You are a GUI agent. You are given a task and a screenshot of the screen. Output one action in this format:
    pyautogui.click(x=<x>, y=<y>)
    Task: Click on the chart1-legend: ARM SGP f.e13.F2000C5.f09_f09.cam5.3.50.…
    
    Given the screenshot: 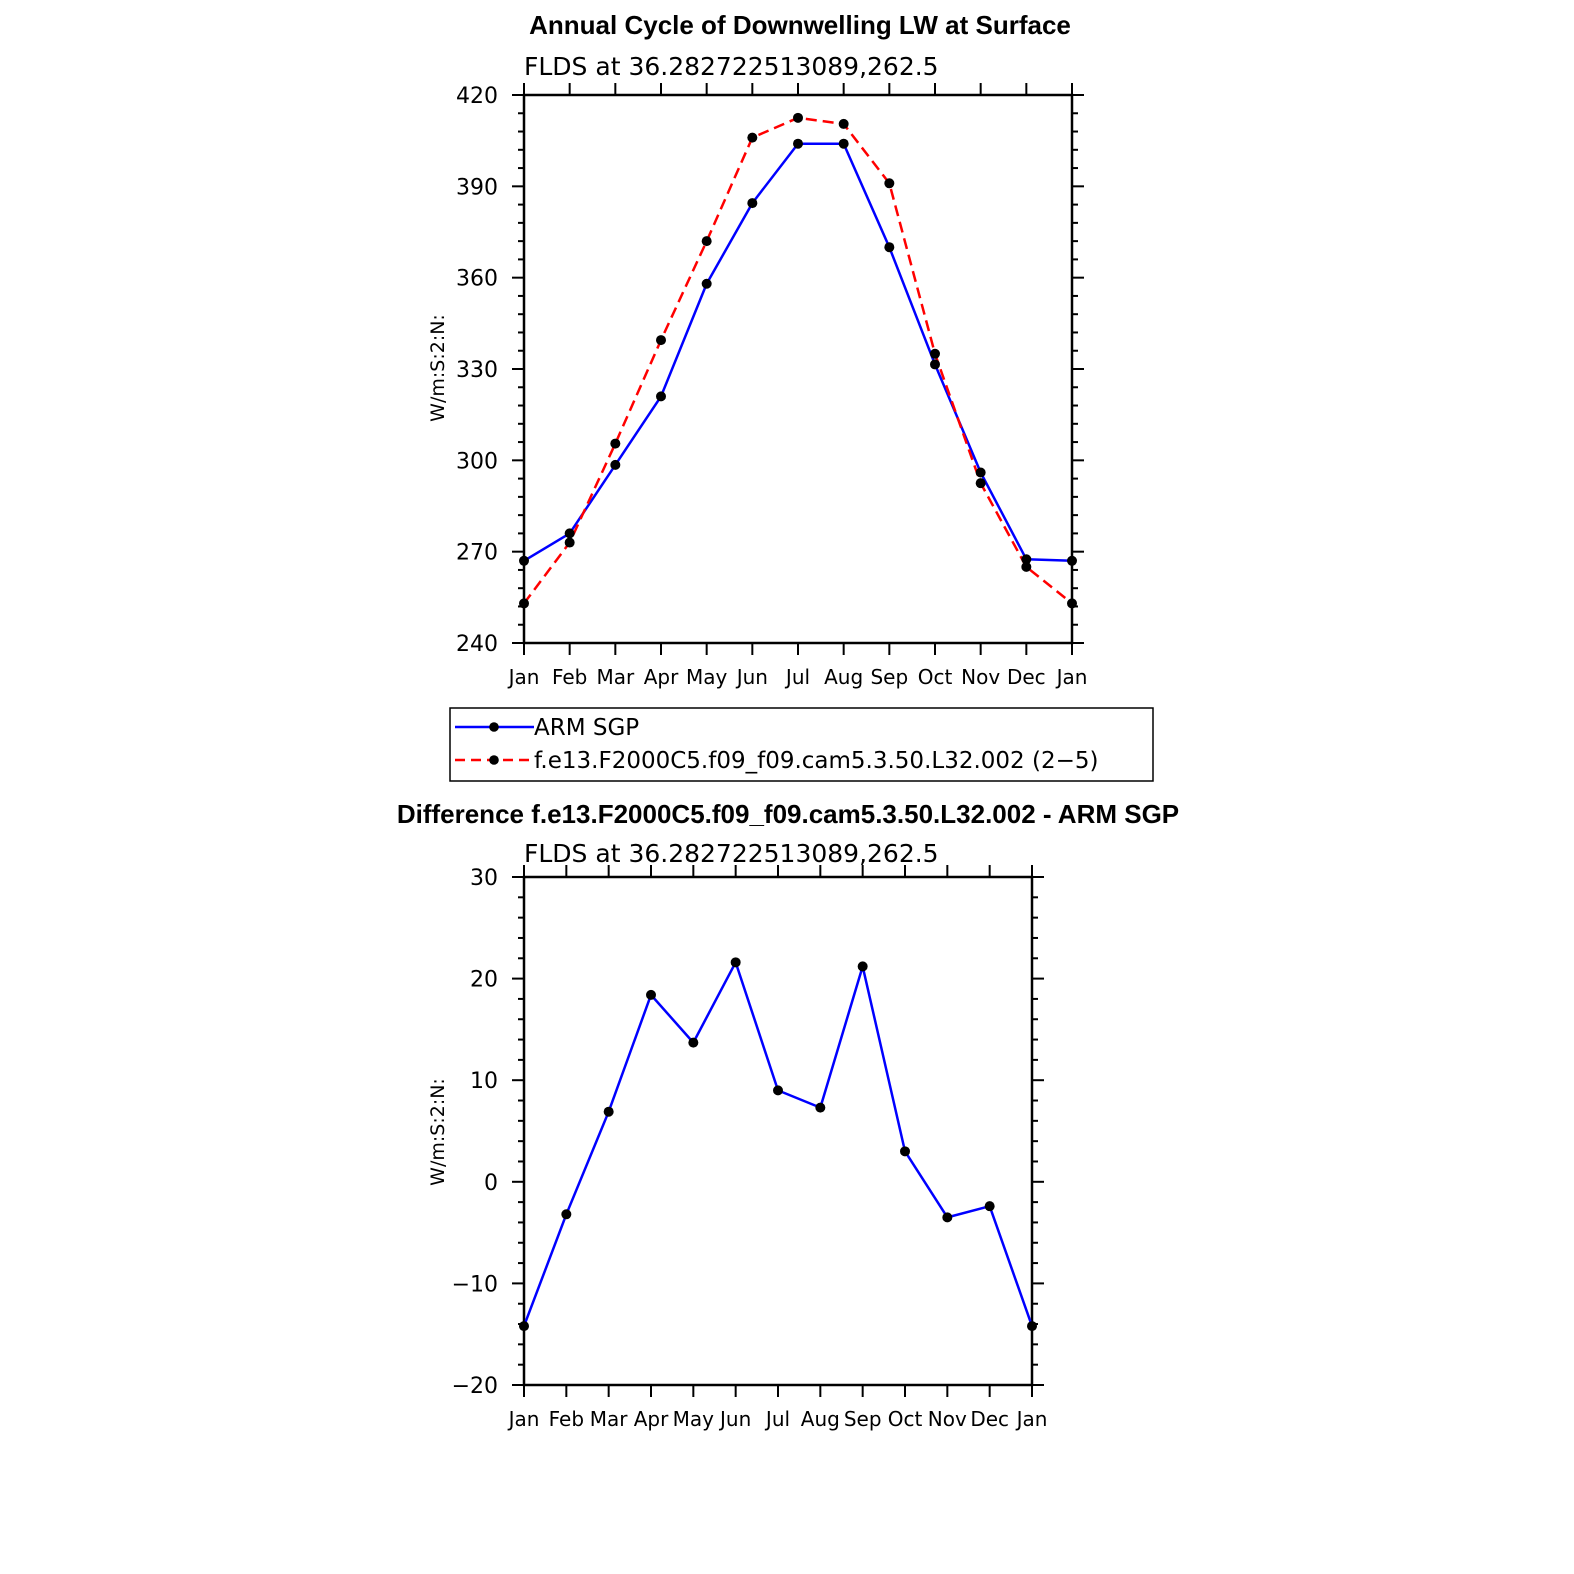 What is the action you would take?
    pyautogui.click(x=801, y=744)
    